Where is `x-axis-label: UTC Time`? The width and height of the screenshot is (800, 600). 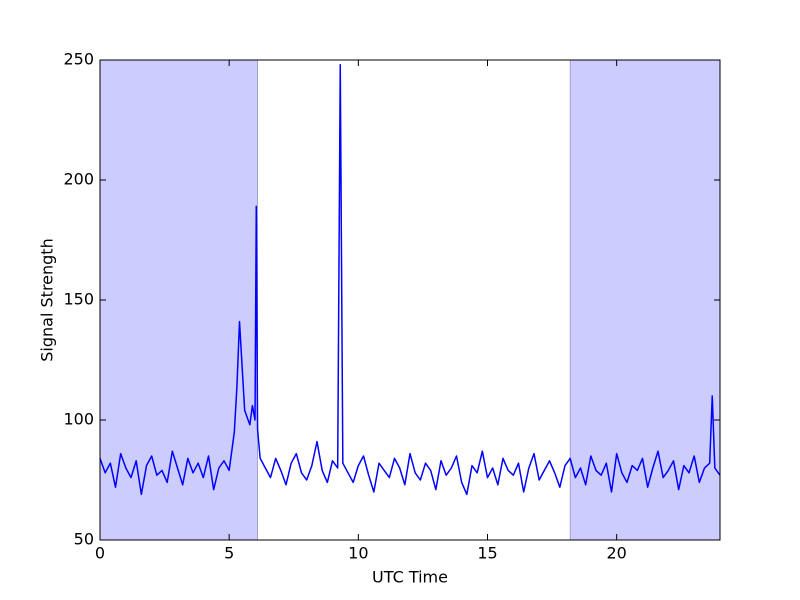
x-axis-label: UTC Time is located at coordinates (410, 577).